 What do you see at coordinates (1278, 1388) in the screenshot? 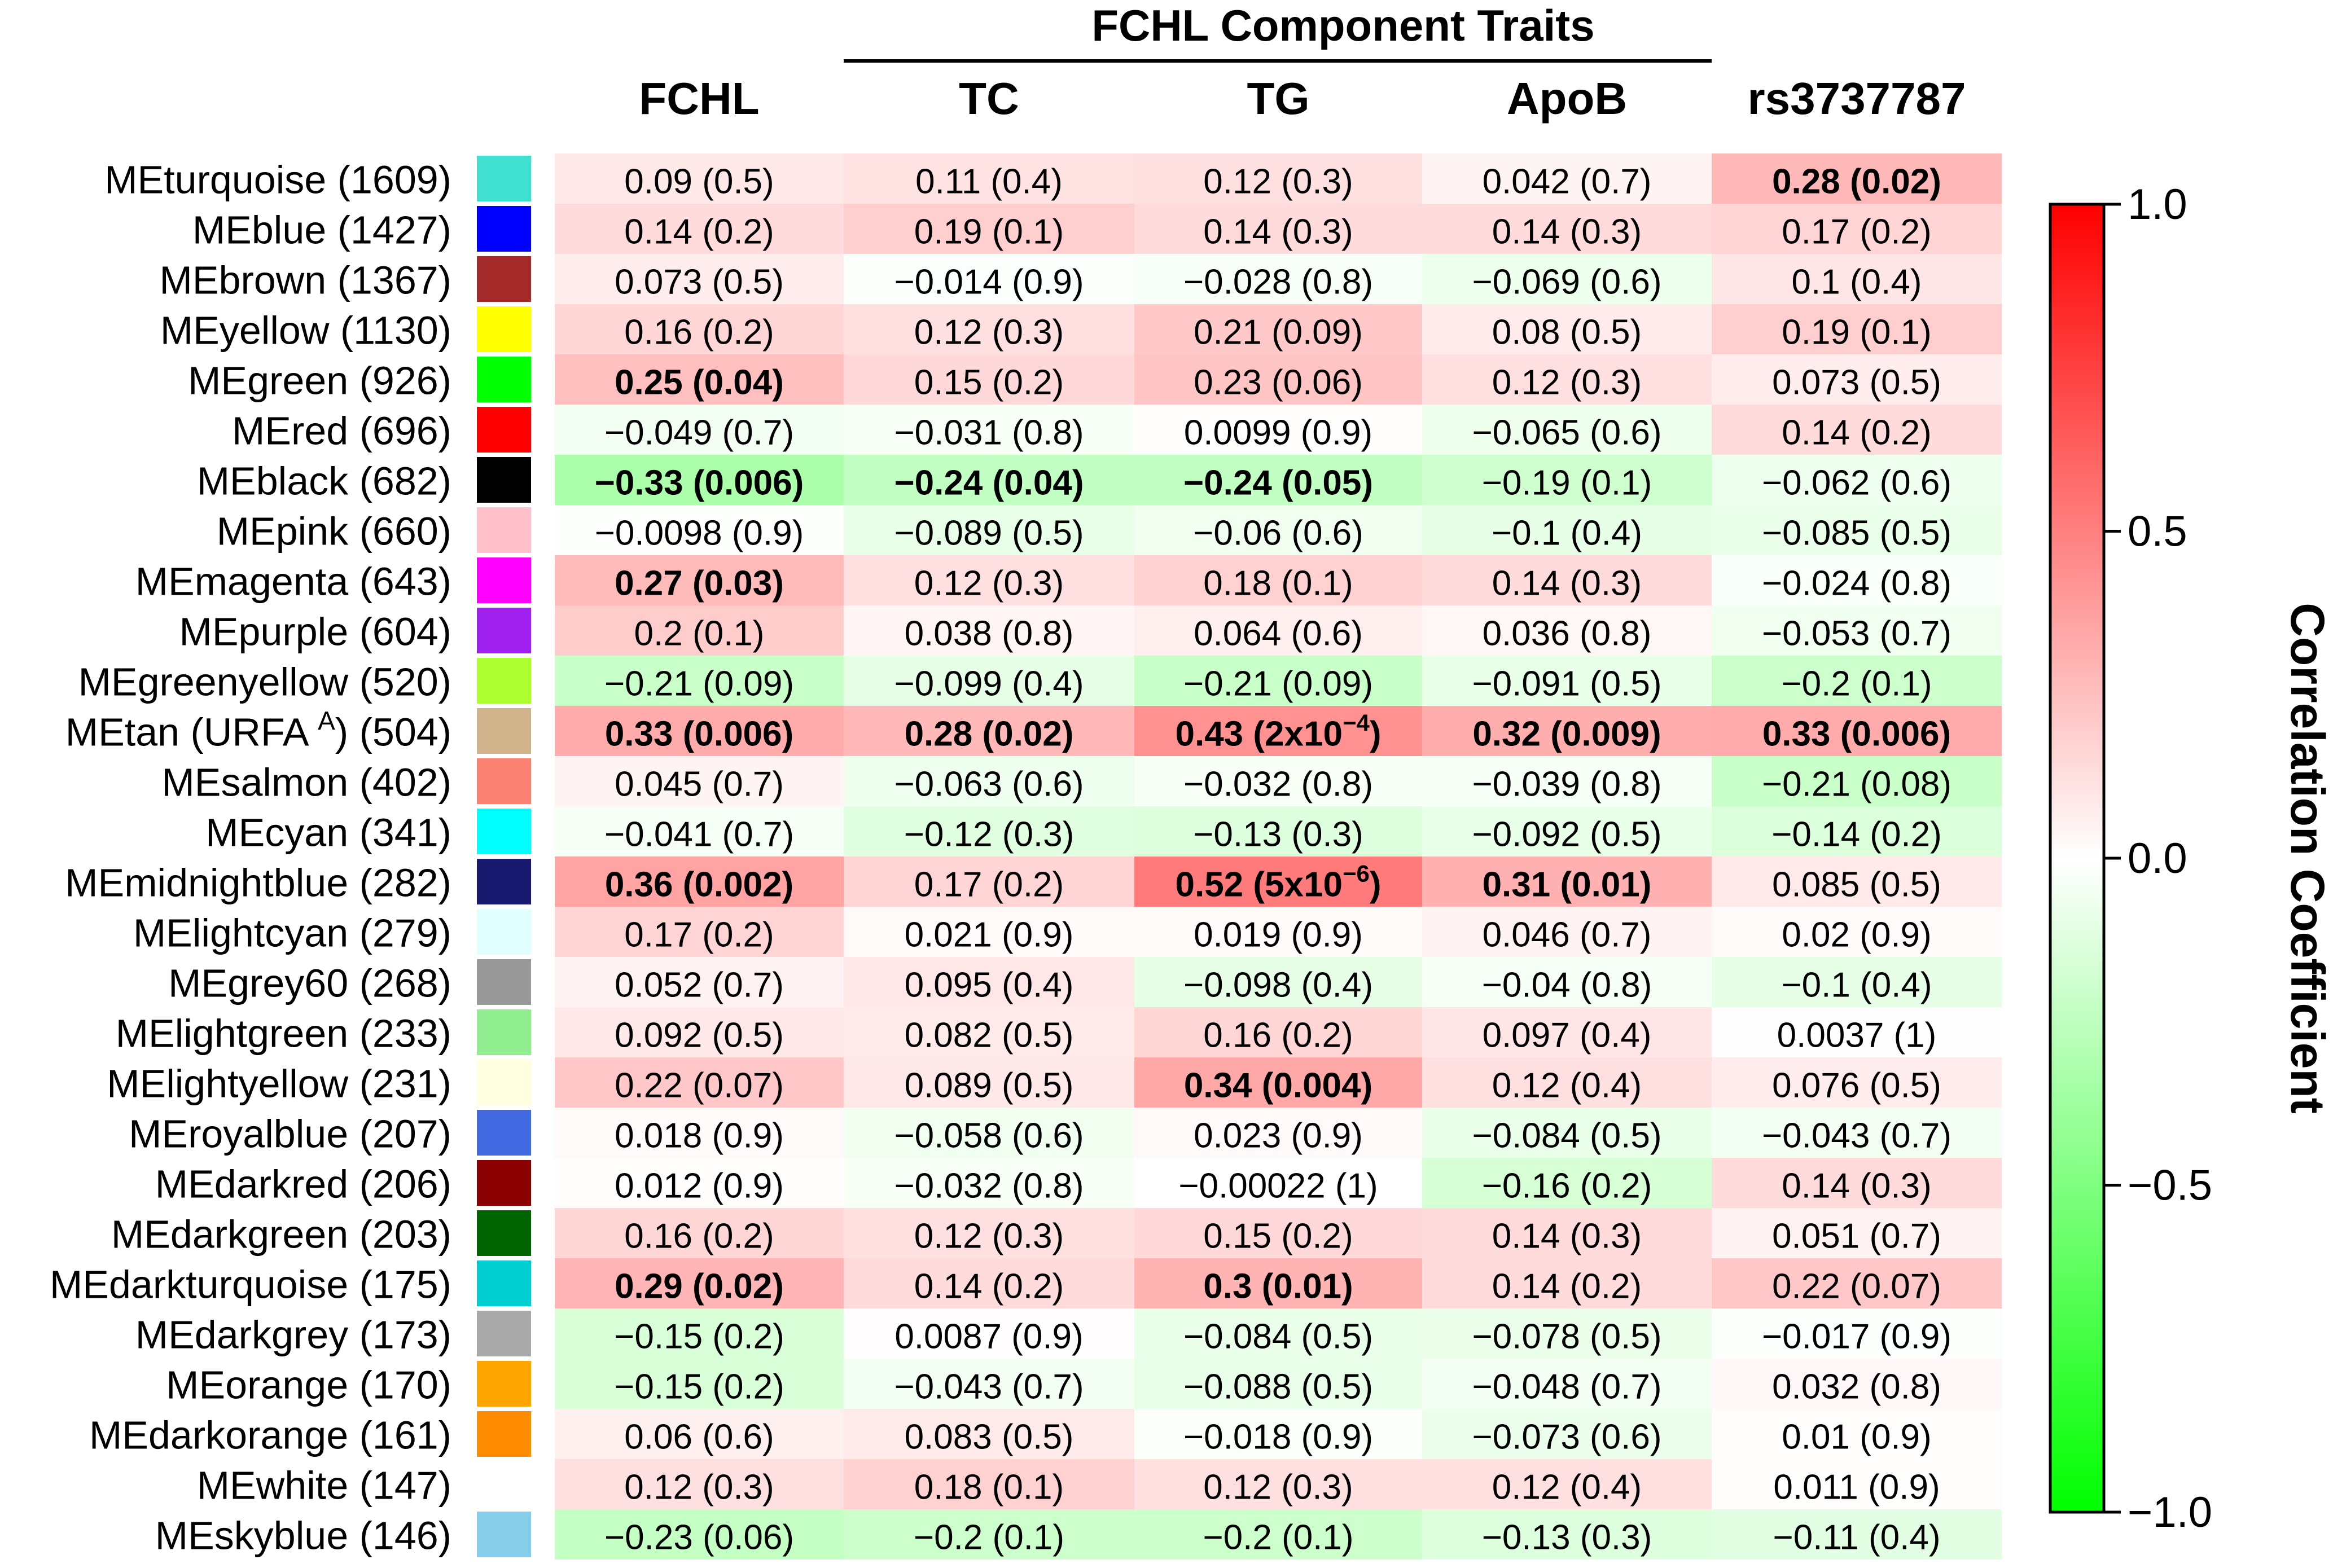
I see `cell-value: −0.088 (0.5)` at bounding box center [1278, 1388].